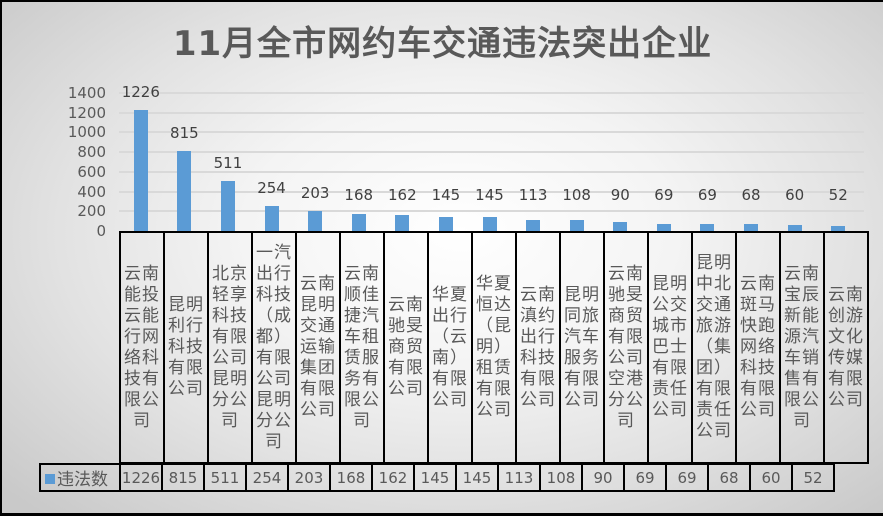 This screenshot has width=883, height=516. What do you see at coordinates (802, 347) in the screenshot?
I see `category-label: 云南宝辰新能源汽车销售有限公司` at bounding box center [802, 347].